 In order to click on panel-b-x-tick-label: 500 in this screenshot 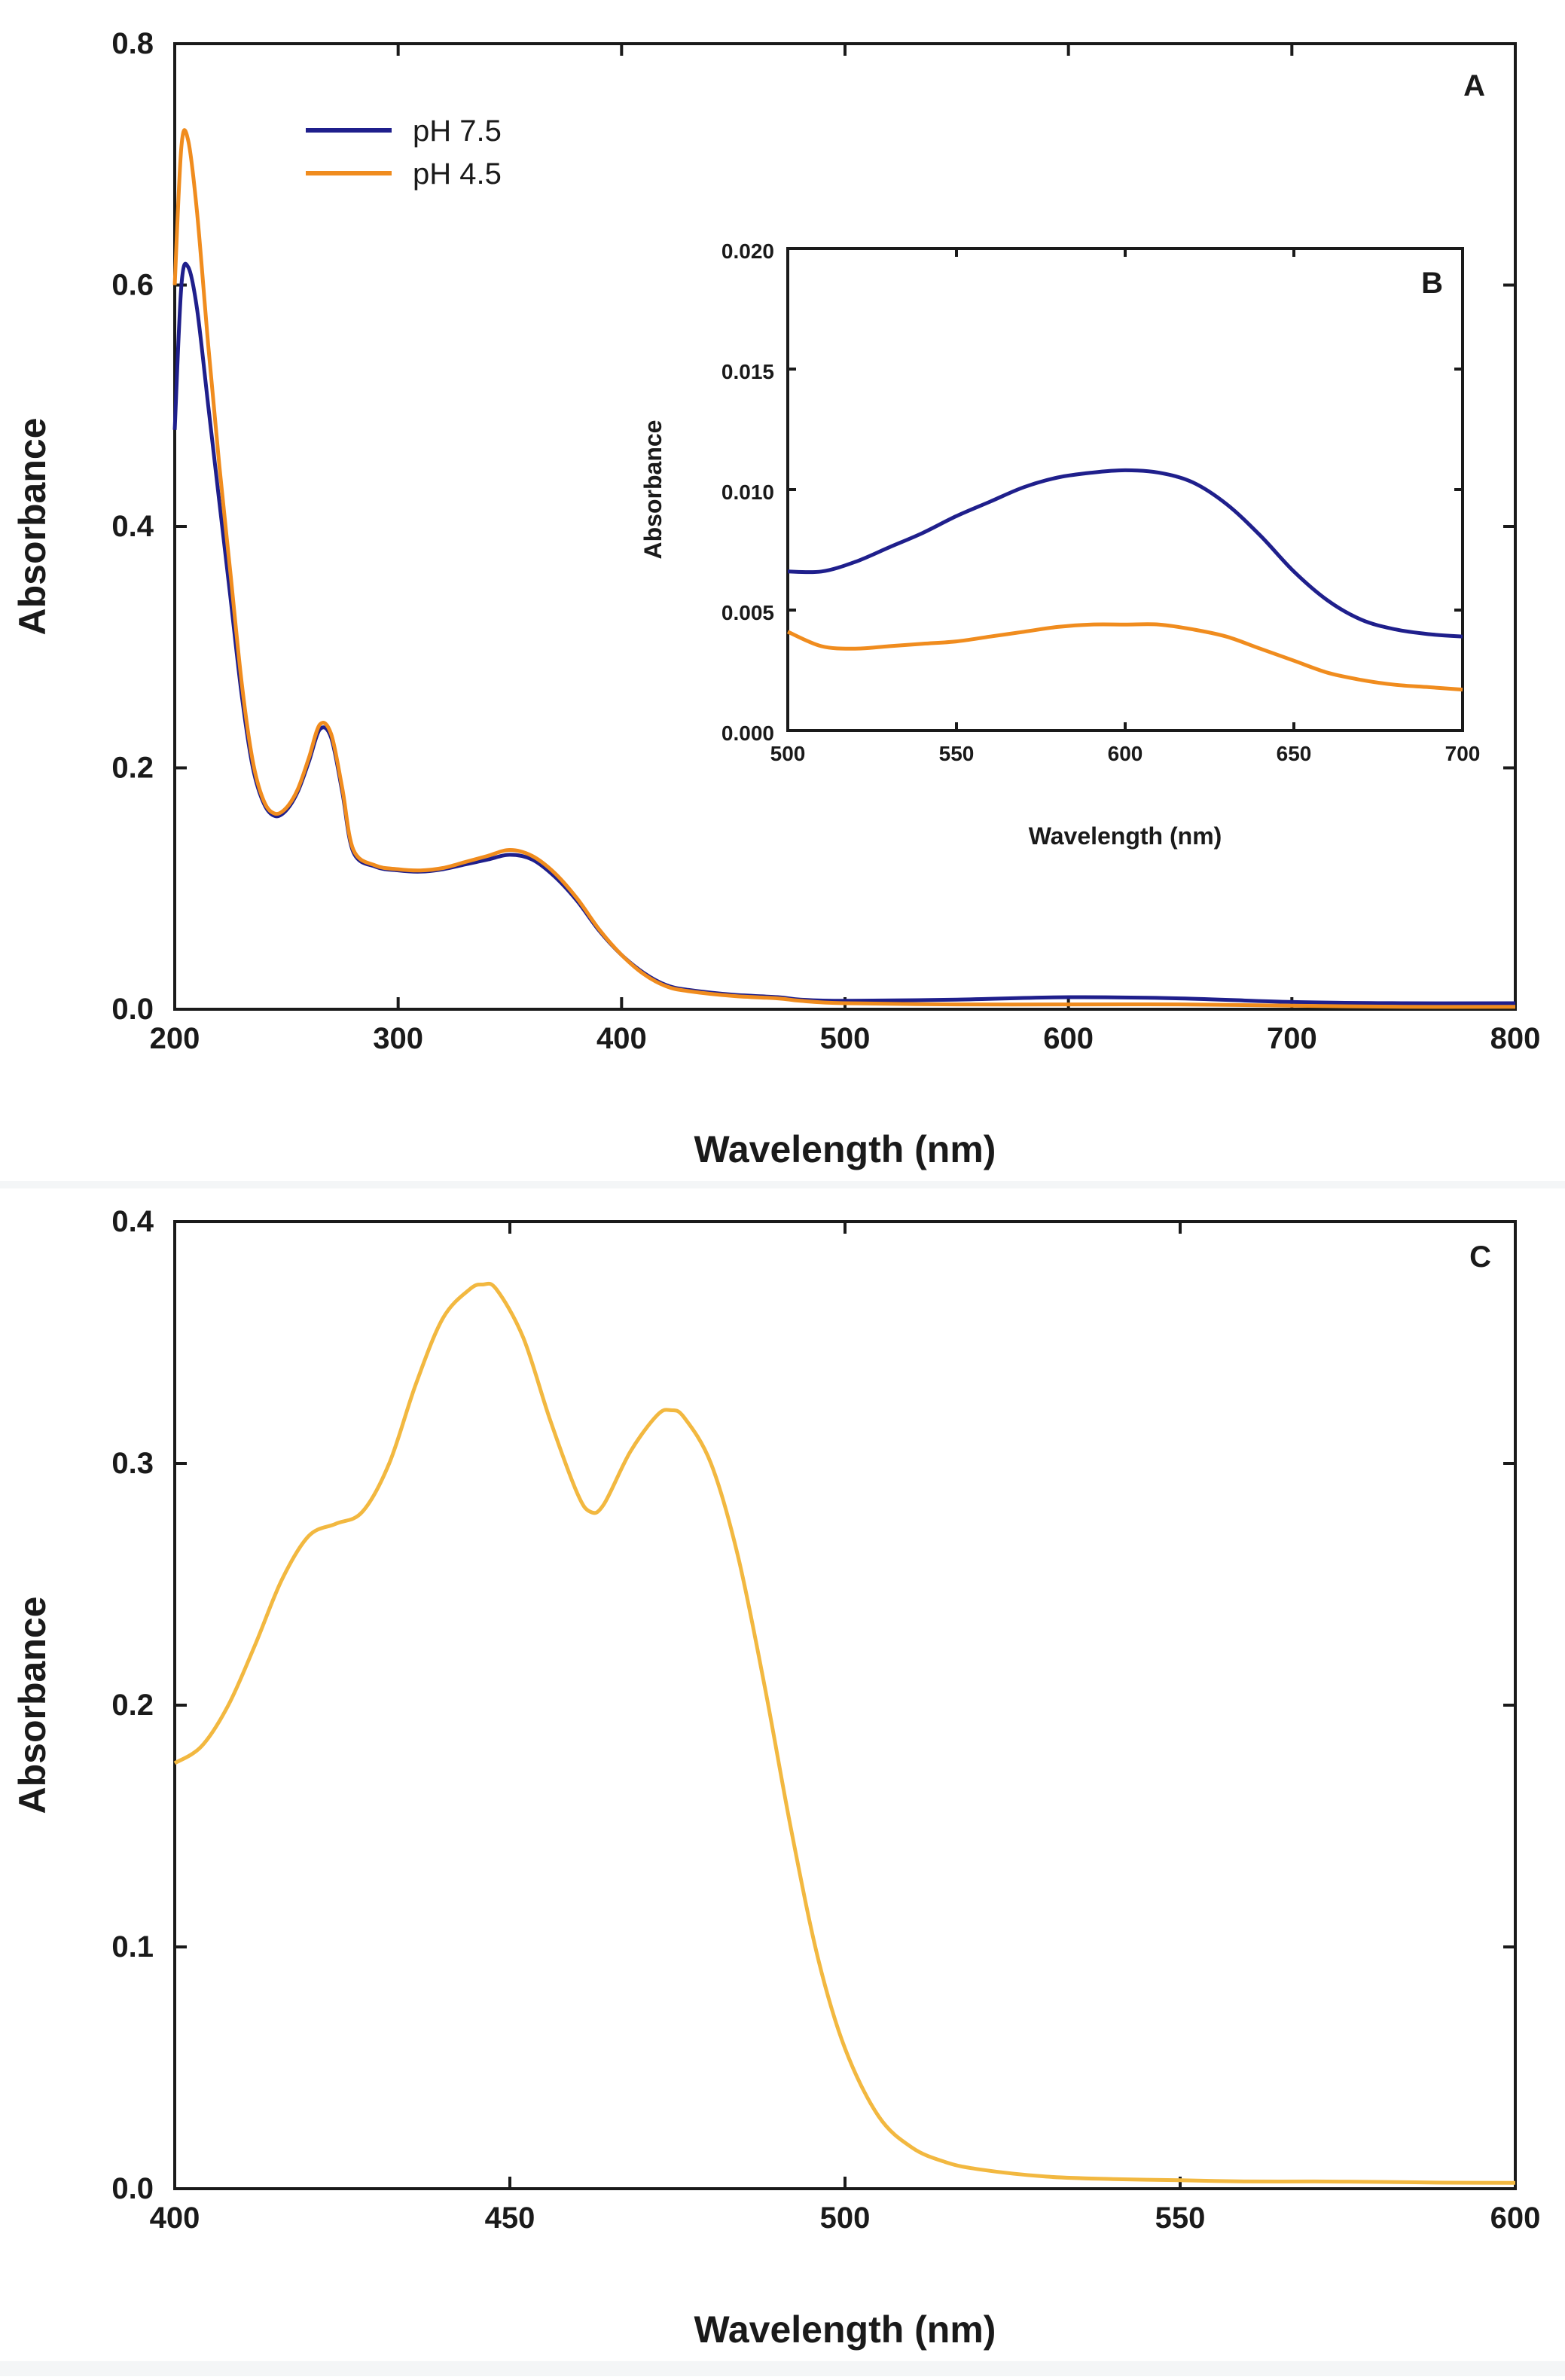, I will do `click(788, 753)`.